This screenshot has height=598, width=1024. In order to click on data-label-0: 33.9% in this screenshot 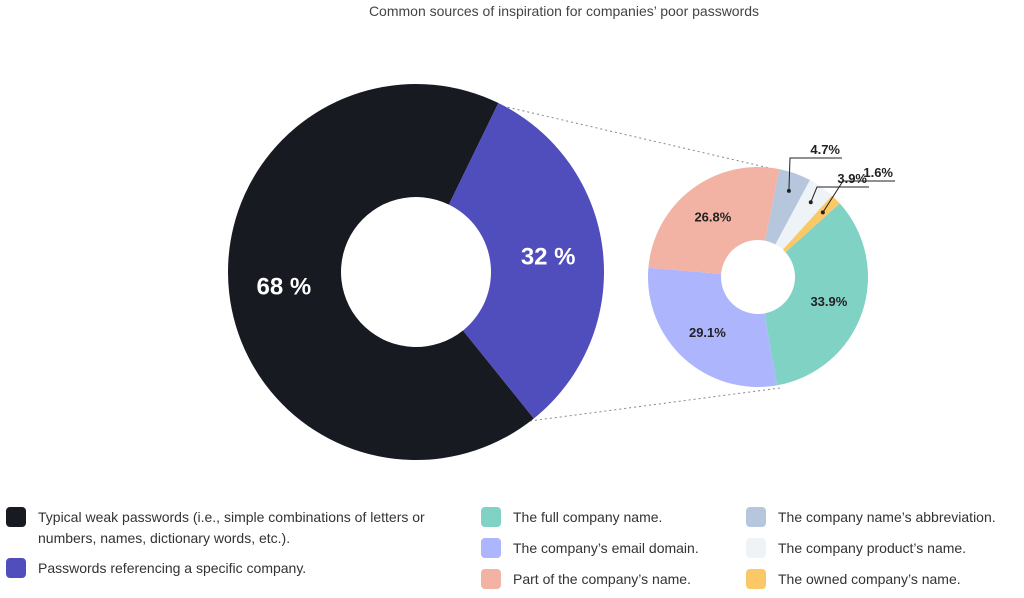, I will do `click(828, 301)`.